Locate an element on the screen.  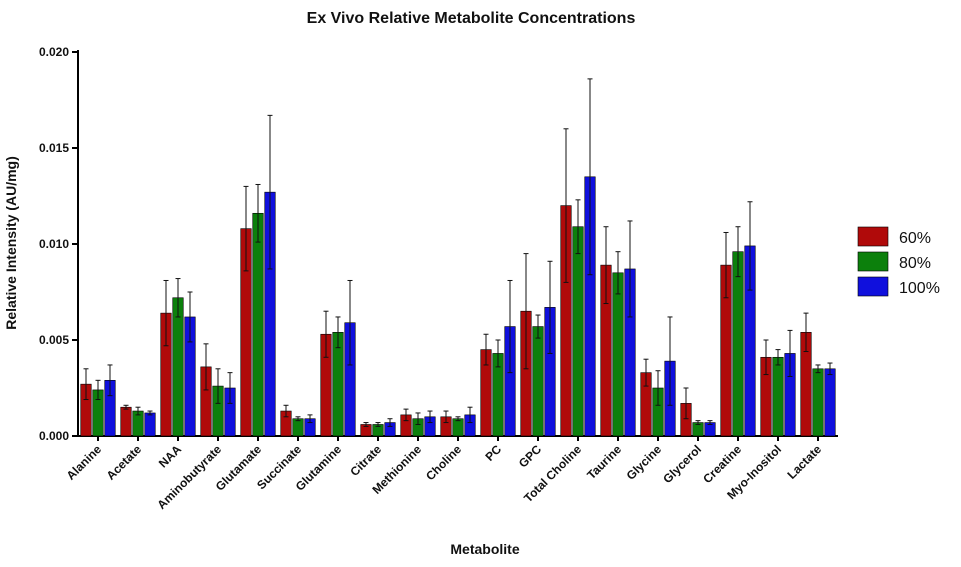
x-tick-label: Choline is located at coordinates (443, 462).